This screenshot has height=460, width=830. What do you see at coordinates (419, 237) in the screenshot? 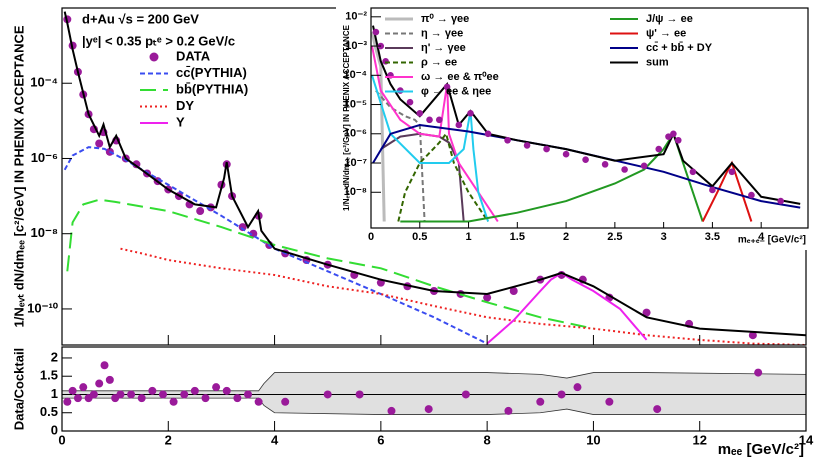
I see `x-tick-label: 0.5` at bounding box center [419, 237].